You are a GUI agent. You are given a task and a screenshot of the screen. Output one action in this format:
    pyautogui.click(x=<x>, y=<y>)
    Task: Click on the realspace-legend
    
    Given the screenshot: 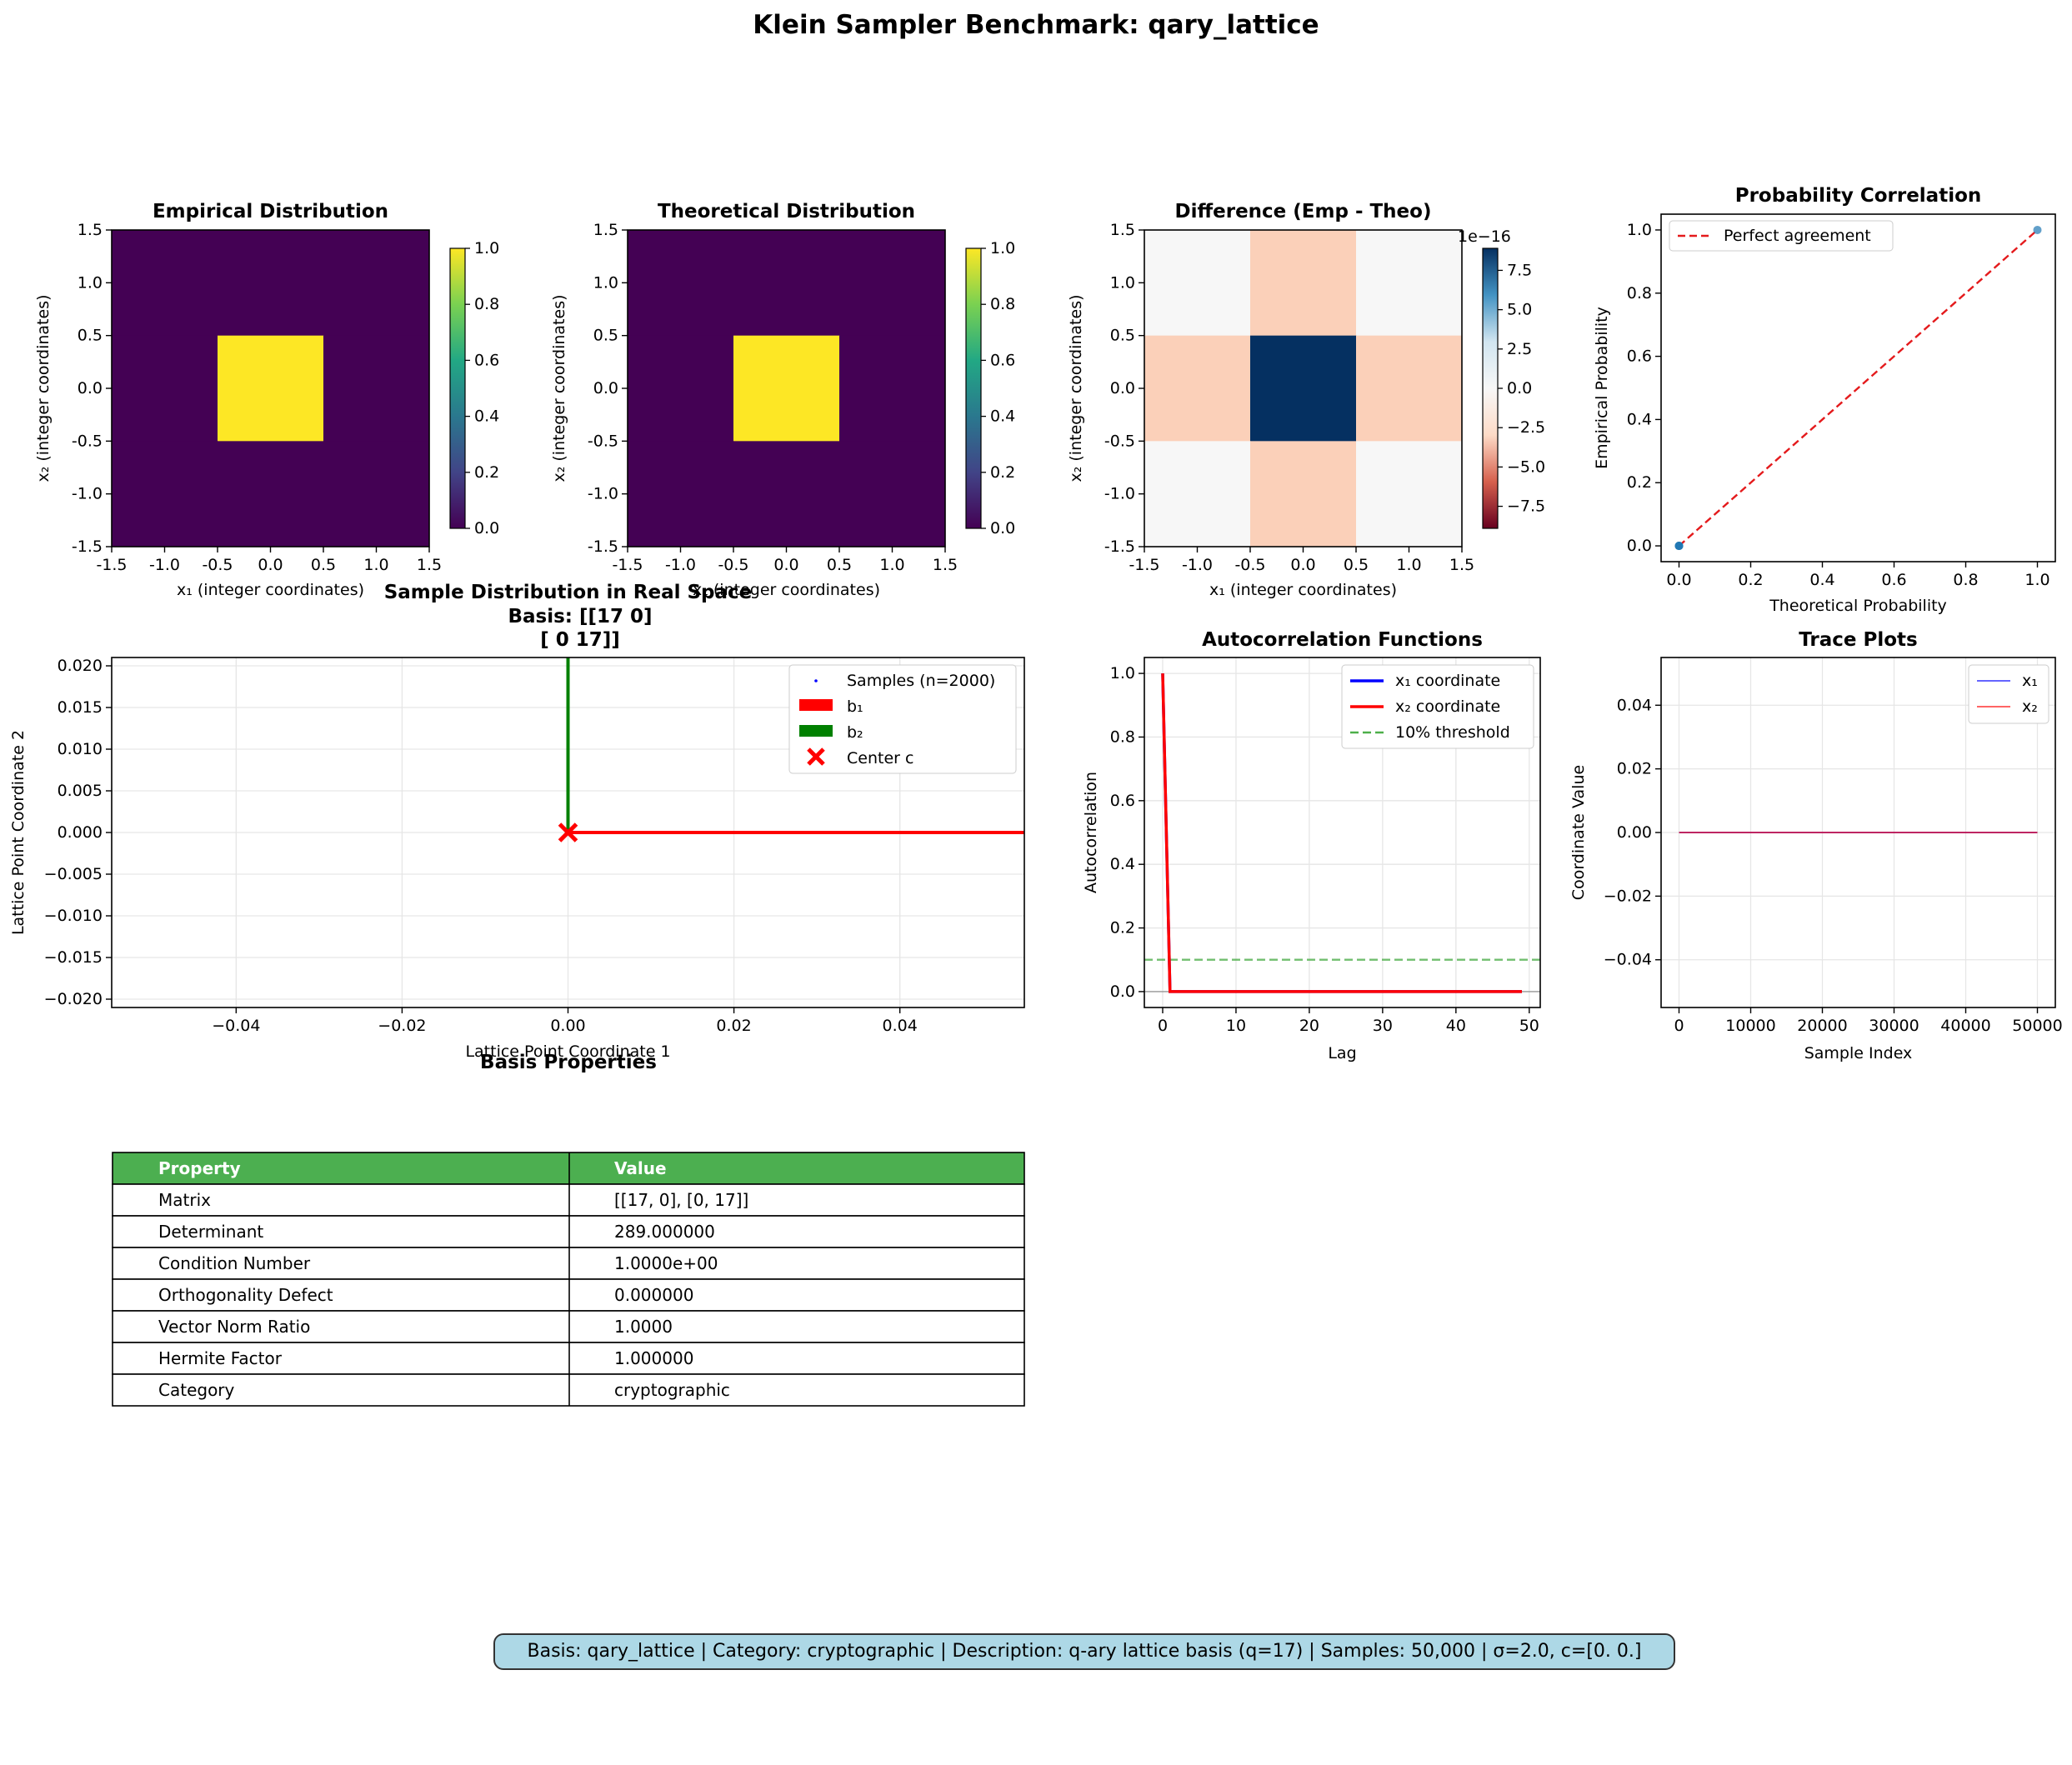 What is the action you would take?
    pyautogui.click(x=902, y=719)
    